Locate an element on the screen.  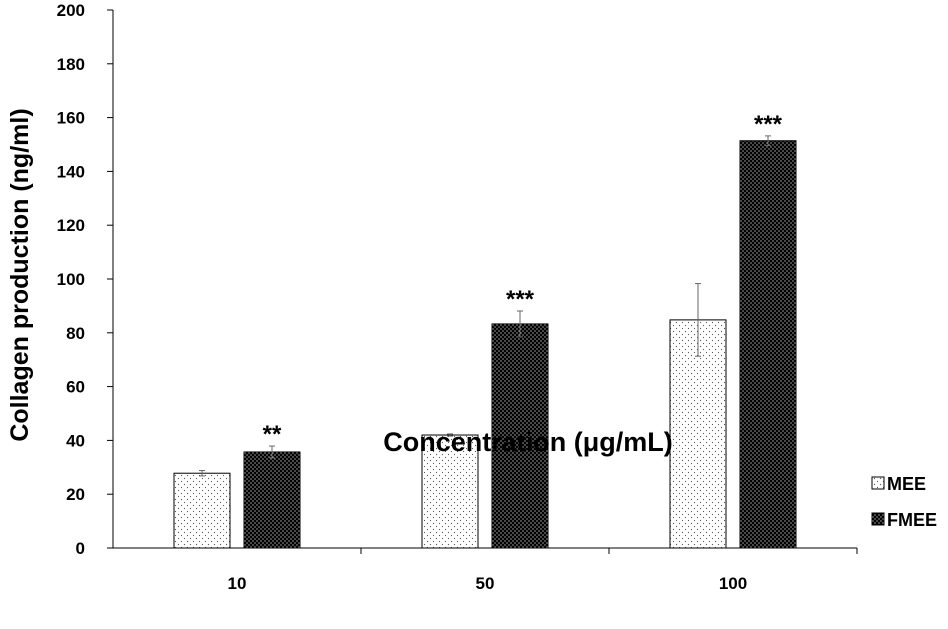
legend-label-mee: MEE is located at coordinates (906, 484).